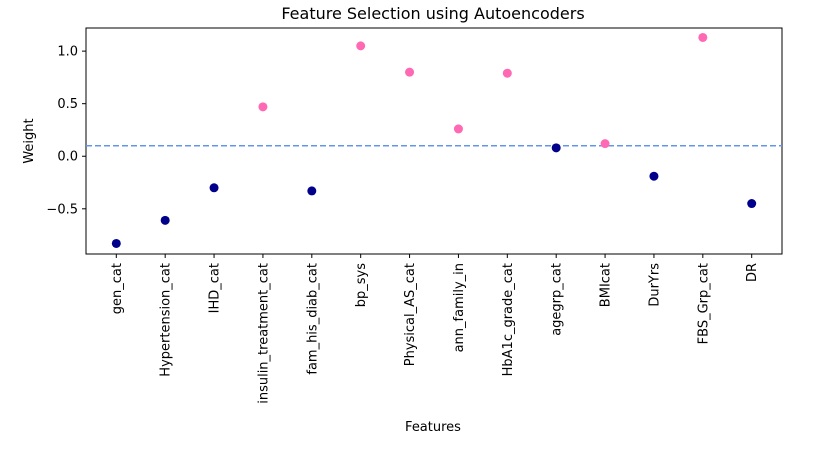 This screenshot has width=838, height=451. I want to click on x-tick-label: agegrp_cat, so click(557, 299).